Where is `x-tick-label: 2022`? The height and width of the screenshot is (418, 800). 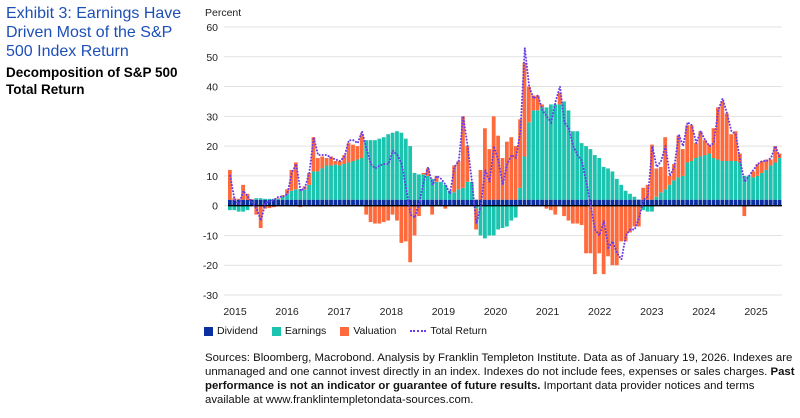
x-tick-label: 2022 is located at coordinates (600, 312).